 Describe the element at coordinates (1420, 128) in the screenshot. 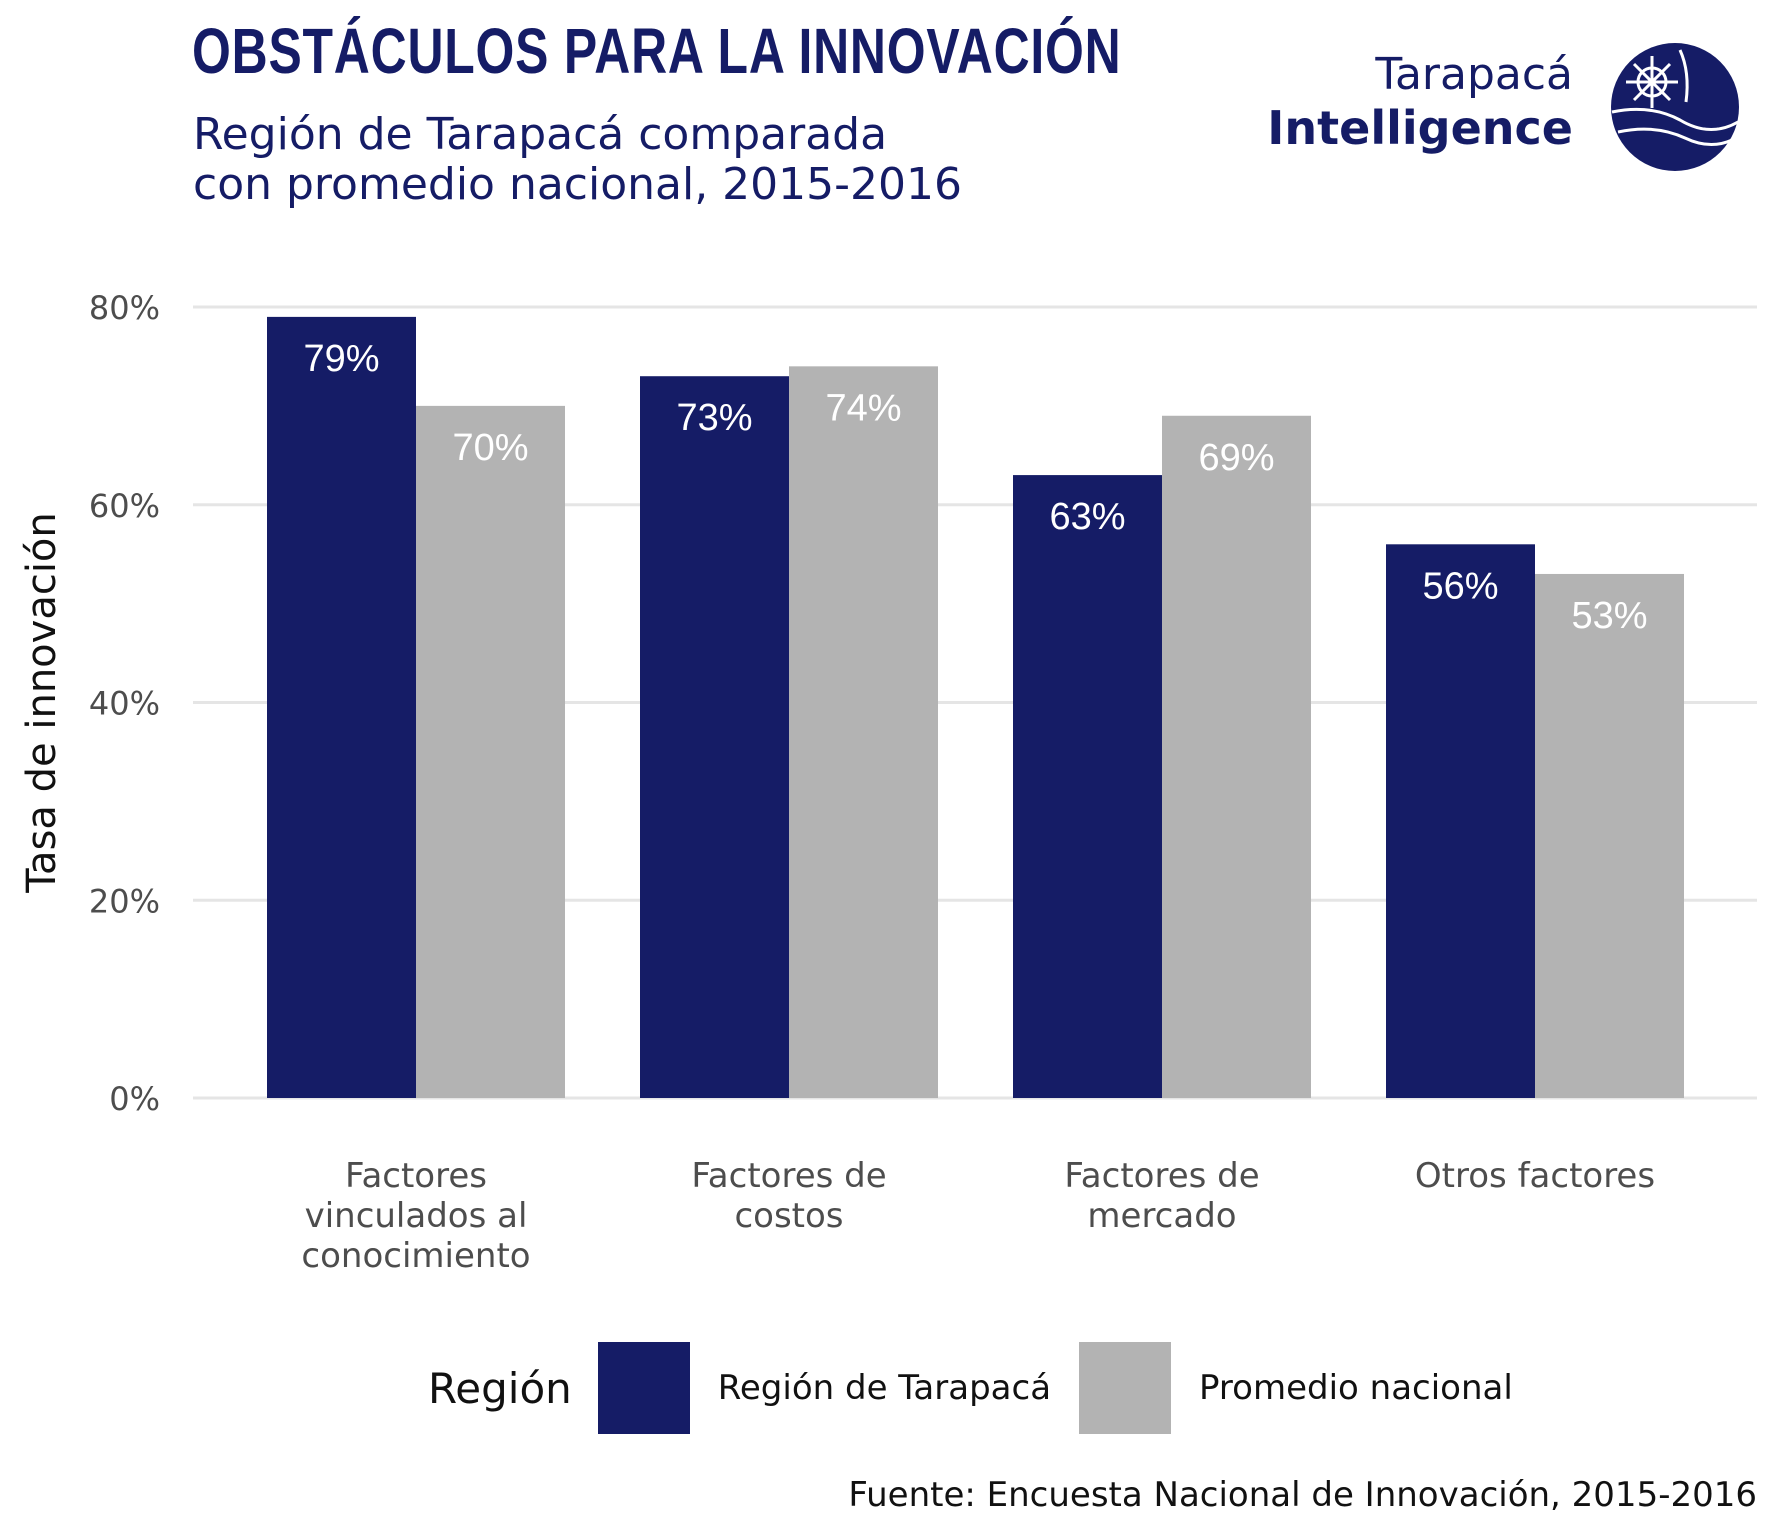

I see `brand-line-2: Intelligence` at that location.